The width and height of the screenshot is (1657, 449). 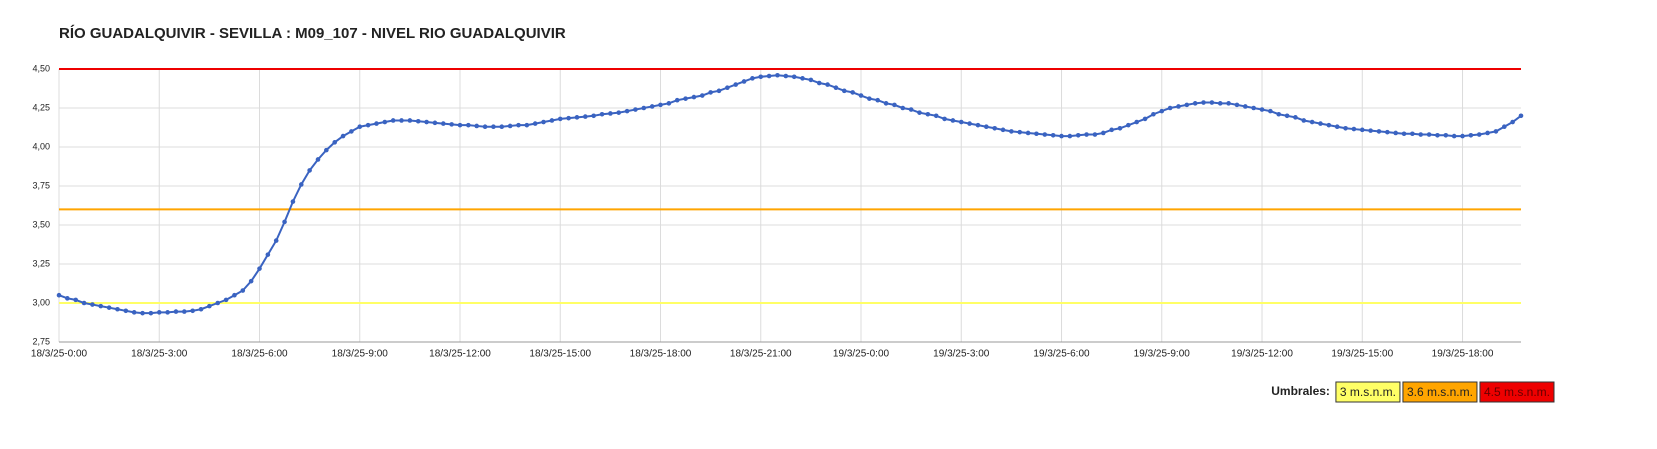 I want to click on x-tick-label: 18/3/25-21:00, so click(x=761, y=354).